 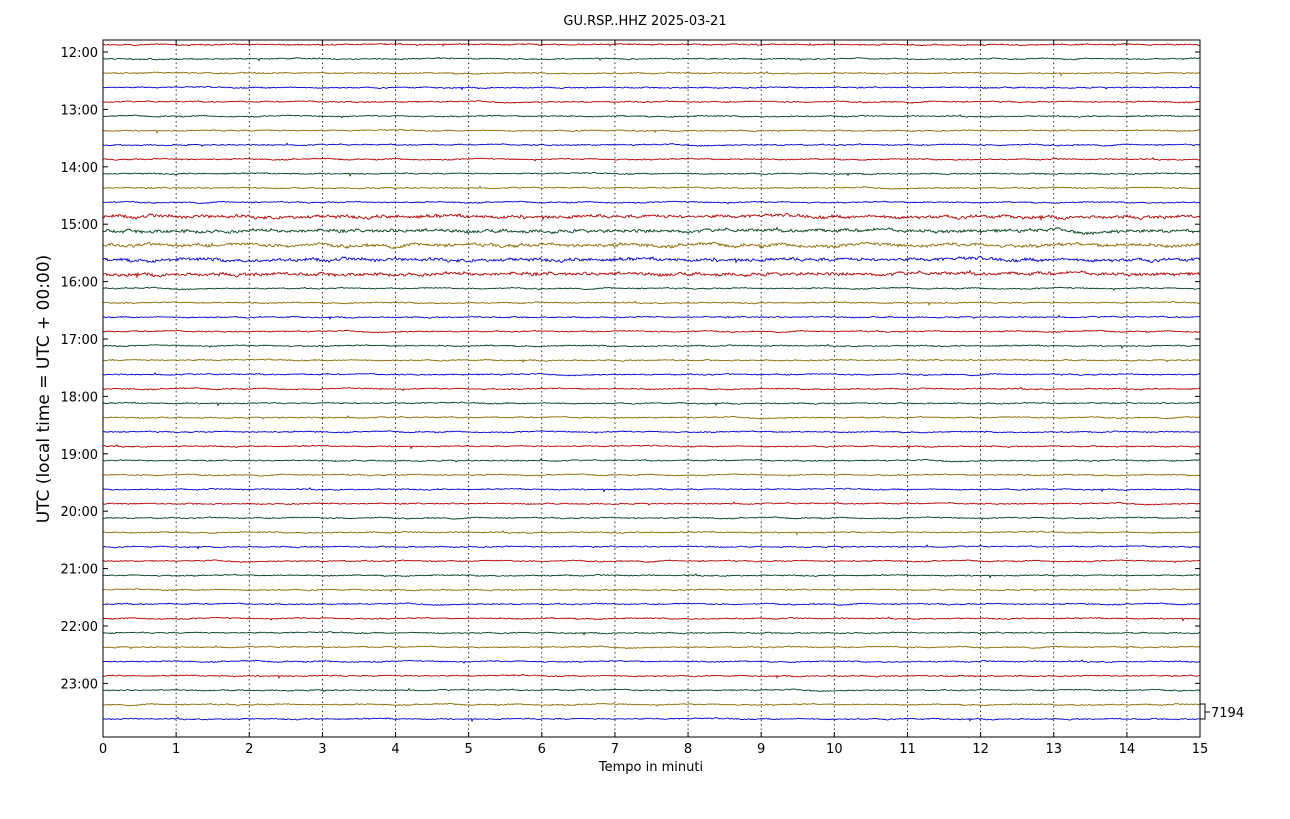 I want to click on amplitude-scale-bar: 7194, so click(x=1222, y=712).